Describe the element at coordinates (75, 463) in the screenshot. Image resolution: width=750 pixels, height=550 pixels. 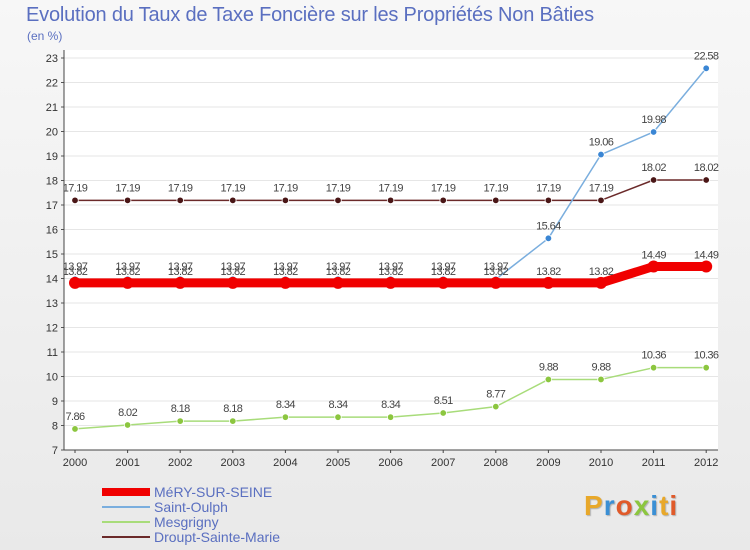
I see `x-tick-label: 2000` at that location.